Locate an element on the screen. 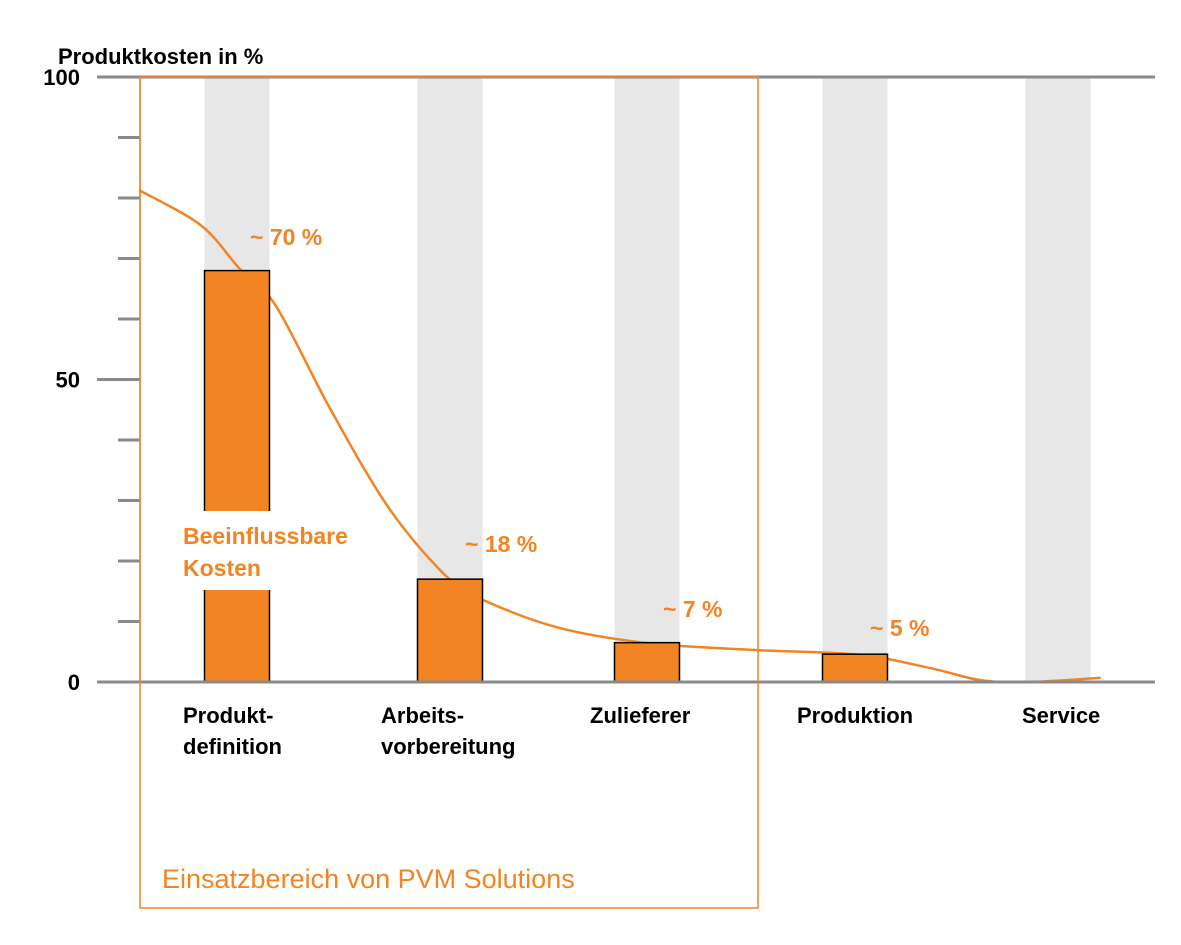  curve-label-background is located at coordinates (266, 550).